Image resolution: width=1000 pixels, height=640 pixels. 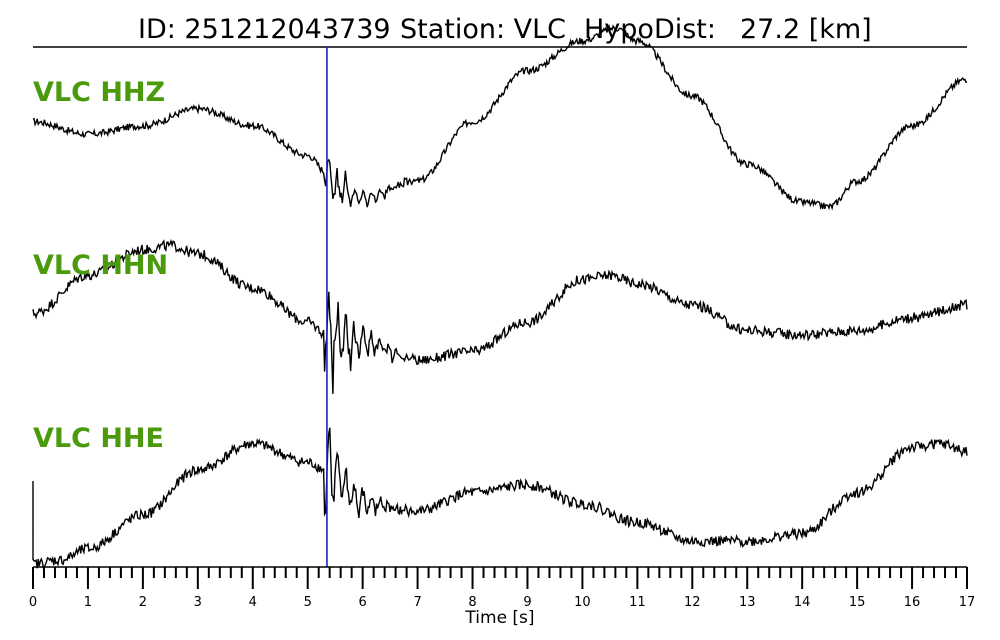 I want to click on x-tick-label: 1, so click(x=88, y=602).